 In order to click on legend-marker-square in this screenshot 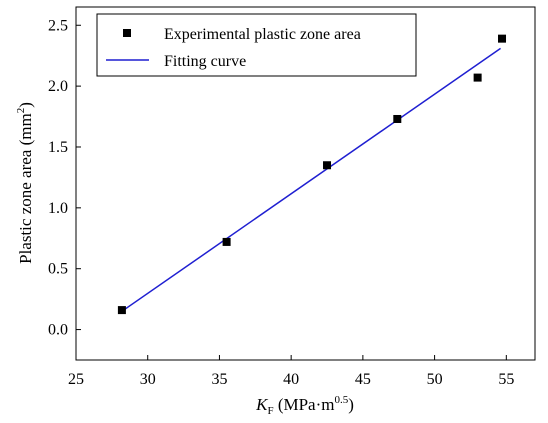, I will do `click(127, 33)`.